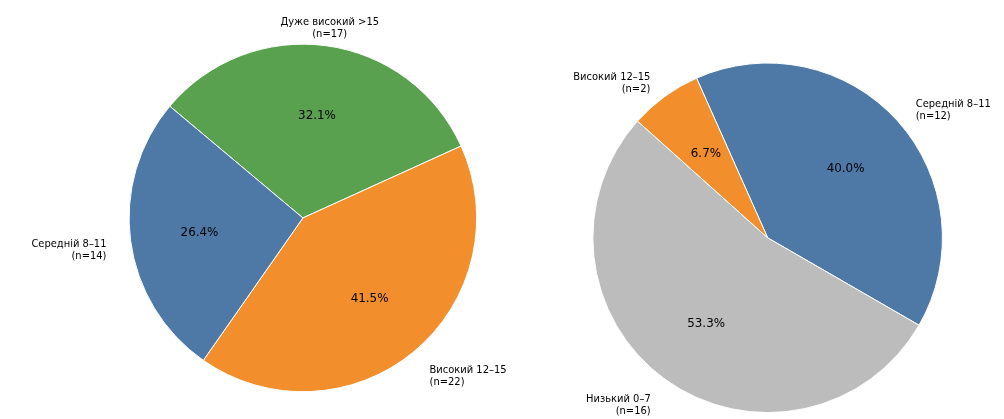  What do you see at coordinates (953, 110) in the screenshot?
I see `slice-label: Середній 8–11 (n=12)` at bounding box center [953, 110].